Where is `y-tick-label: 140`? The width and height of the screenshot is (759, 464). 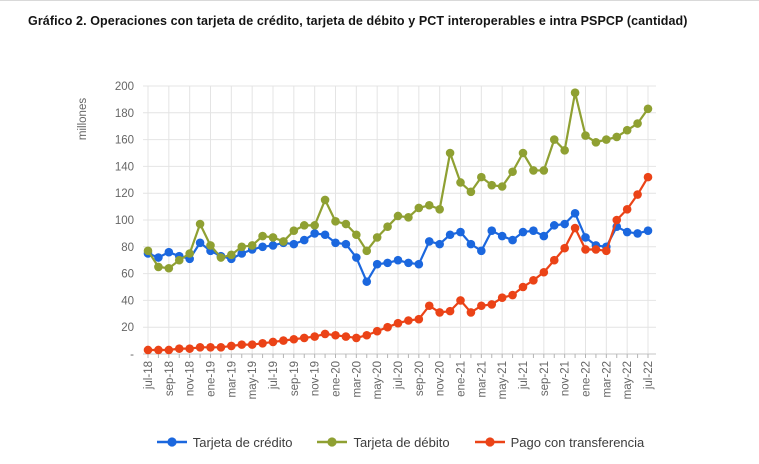
y-tick-label: 140 is located at coordinates (124, 167).